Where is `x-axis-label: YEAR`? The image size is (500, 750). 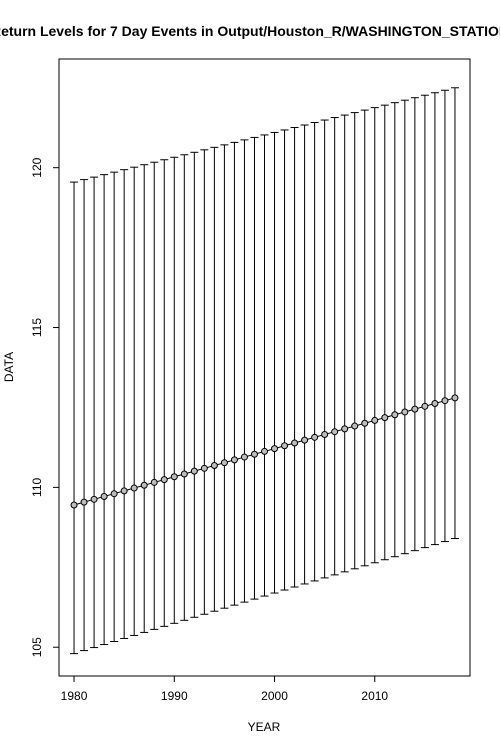
x-axis-label: YEAR is located at coordinates (264, 727).